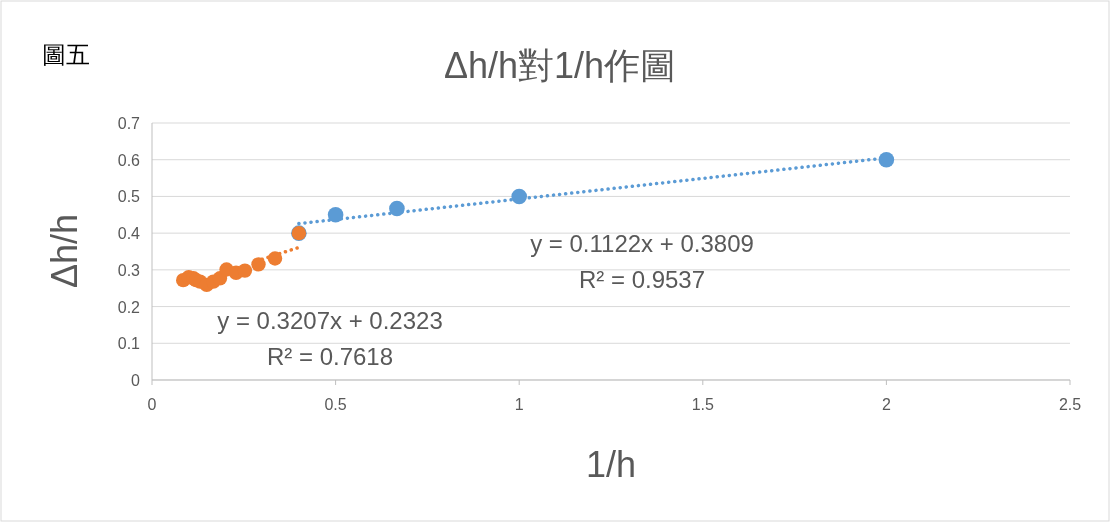  I want to click on annotation: y = 0.1122x + 0.3809 R² = 0.9537, so click(642, 261).